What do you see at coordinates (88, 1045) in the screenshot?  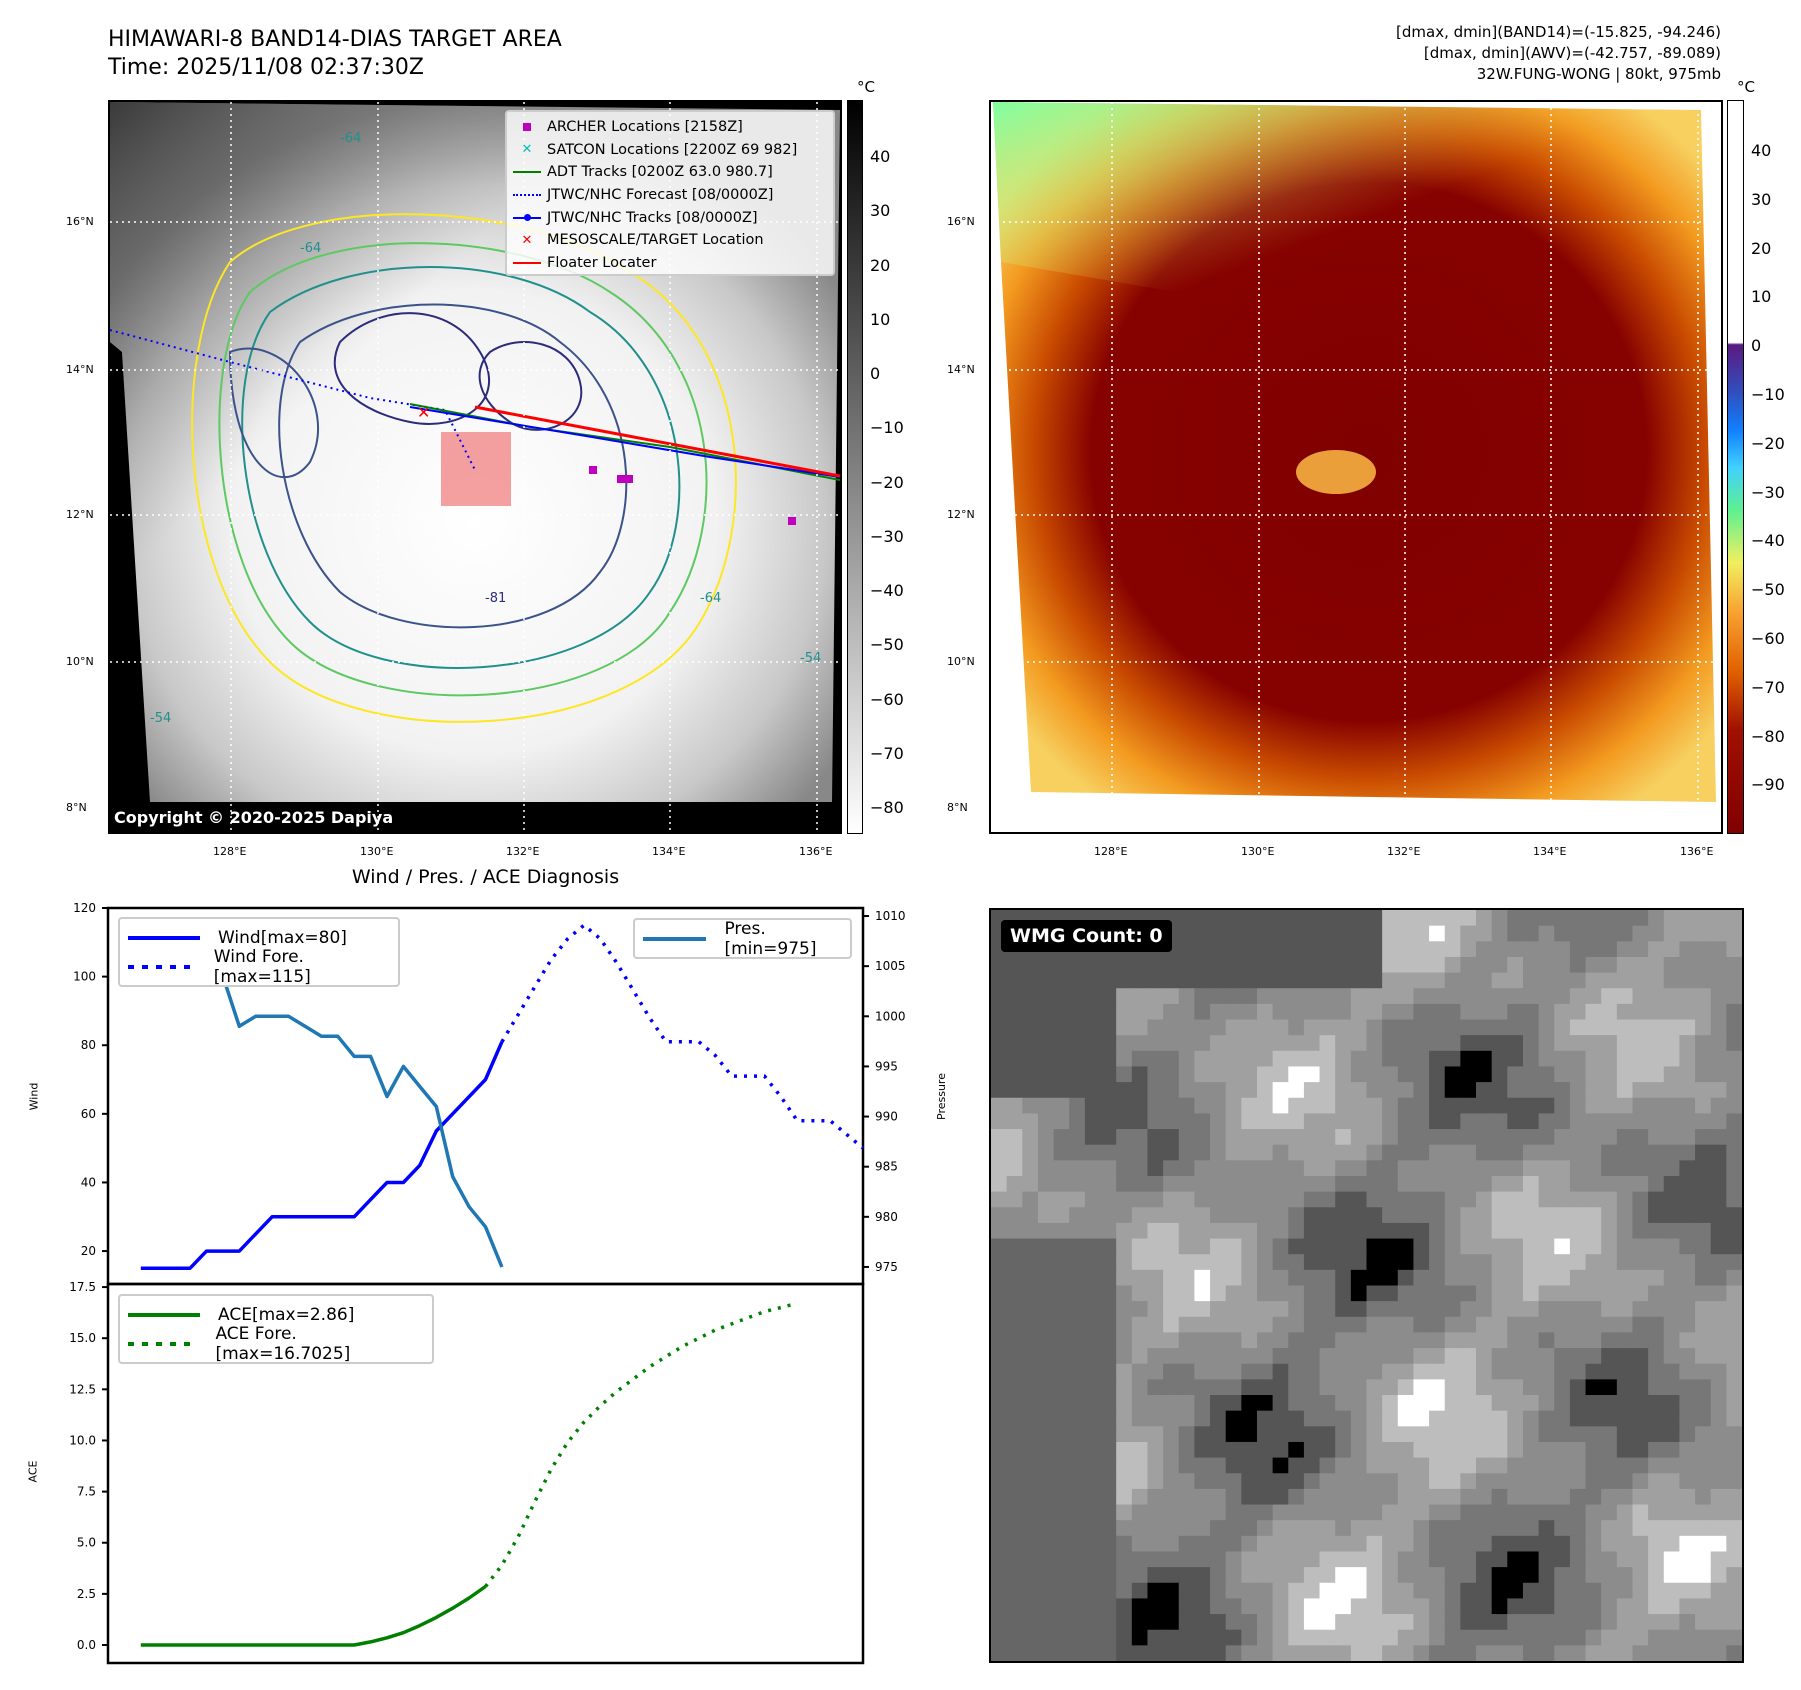 I see `y-tick-label: 80` at bounding box center [88, 1045].